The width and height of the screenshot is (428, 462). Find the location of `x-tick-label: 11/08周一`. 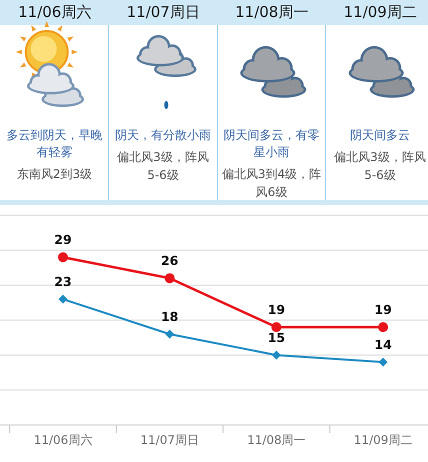

x-tick-label: 11/08周一 is located at coordinates (276, 440).